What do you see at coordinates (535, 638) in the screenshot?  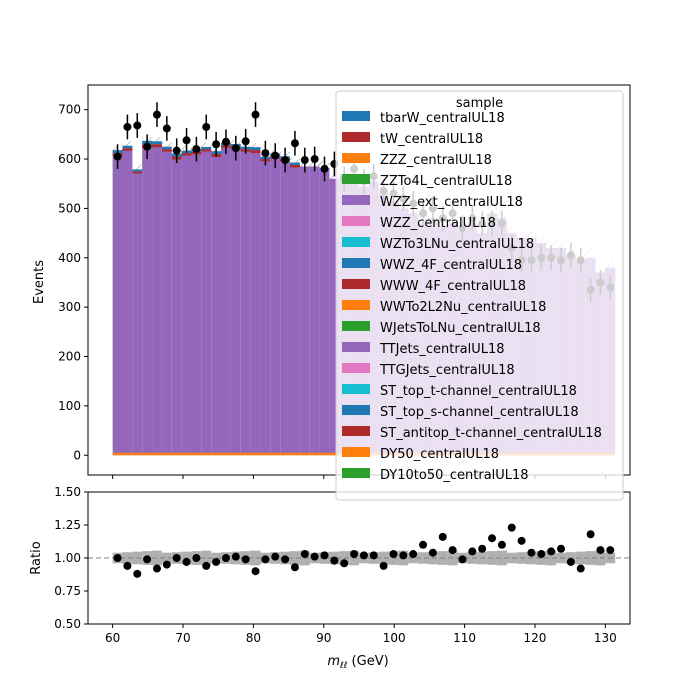 I see `x-tick-label: 120` at bounding box center [535, 638].